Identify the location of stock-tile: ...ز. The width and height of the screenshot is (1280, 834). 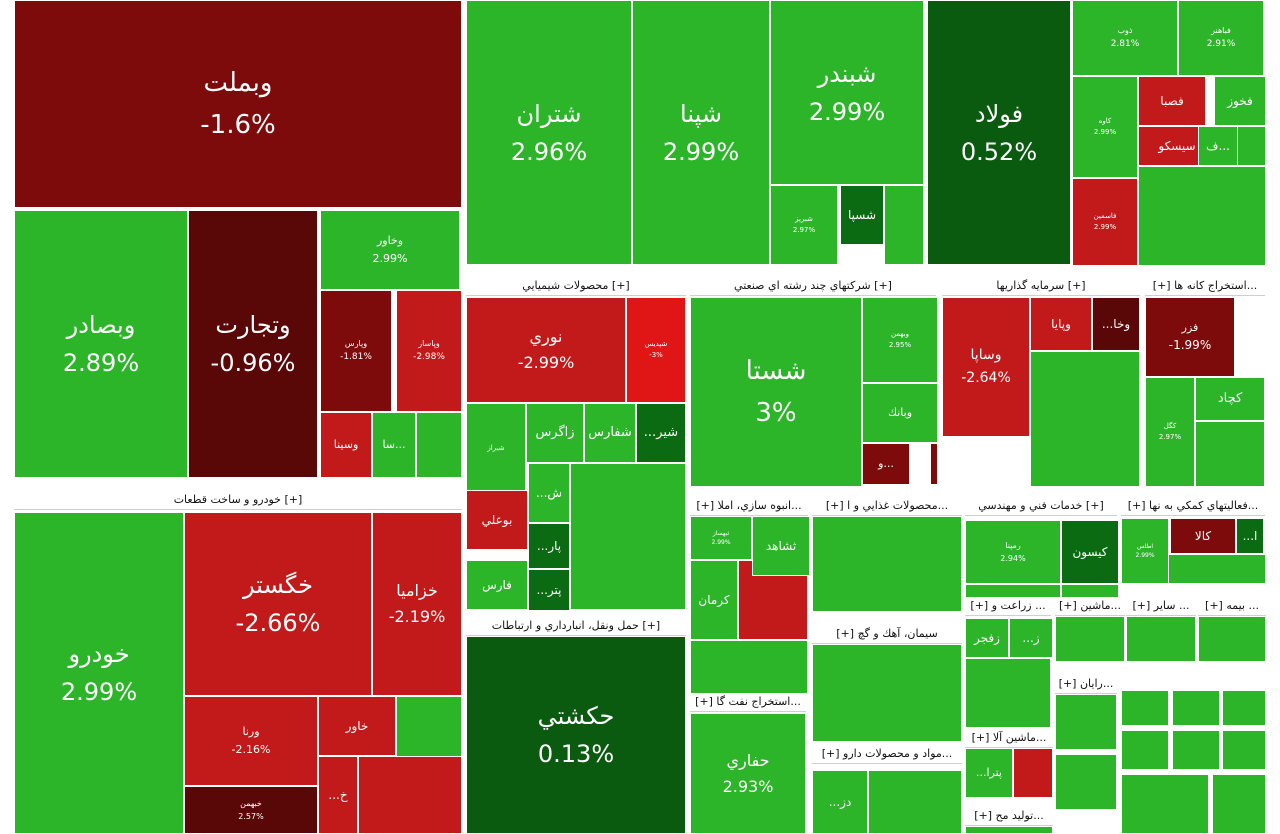
(1031, 638).